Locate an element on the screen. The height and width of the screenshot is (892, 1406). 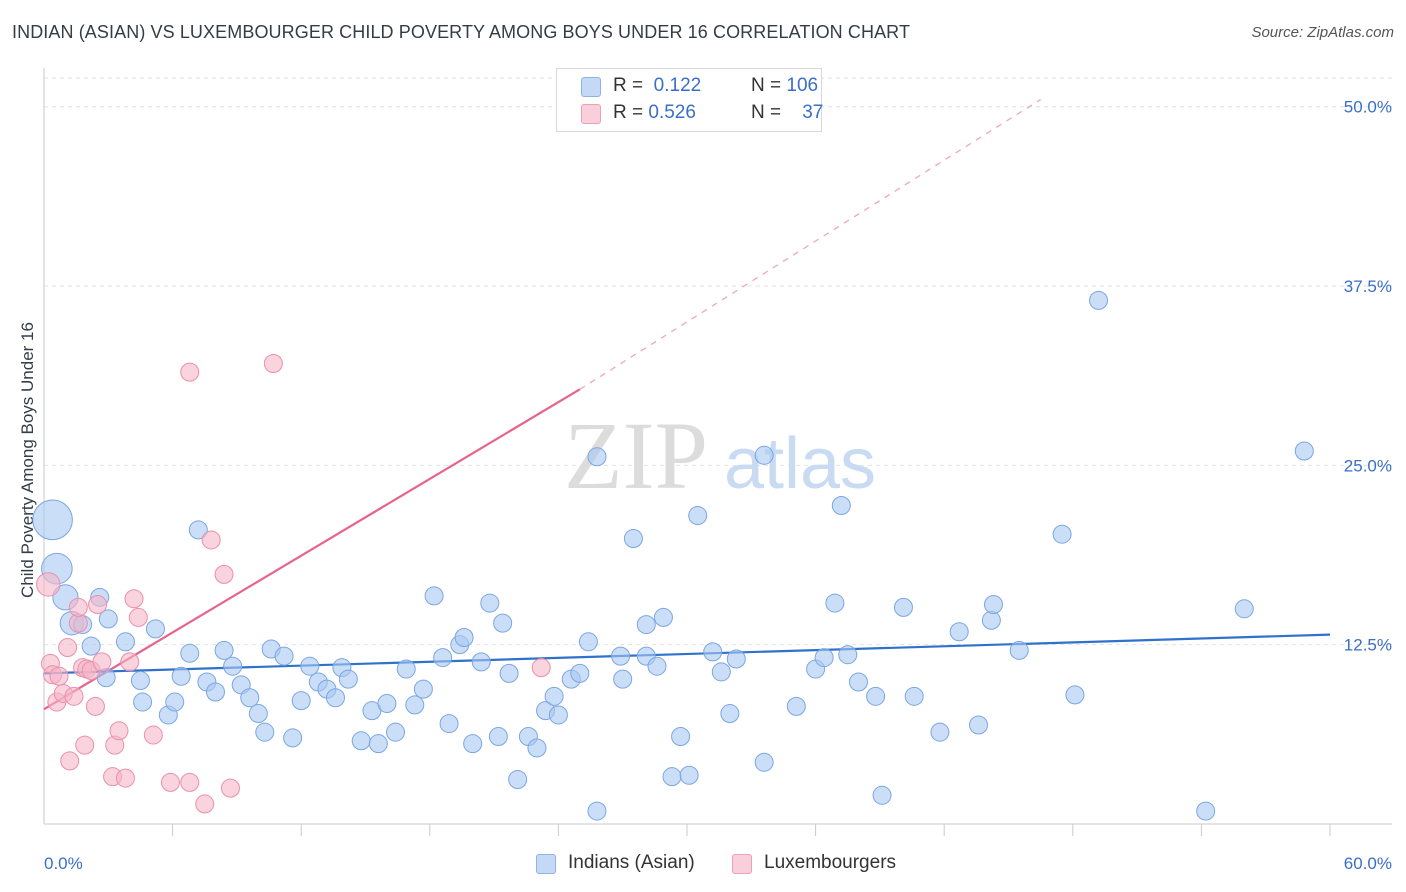
legend-n-label: N = is located at coordinates (766, 112).